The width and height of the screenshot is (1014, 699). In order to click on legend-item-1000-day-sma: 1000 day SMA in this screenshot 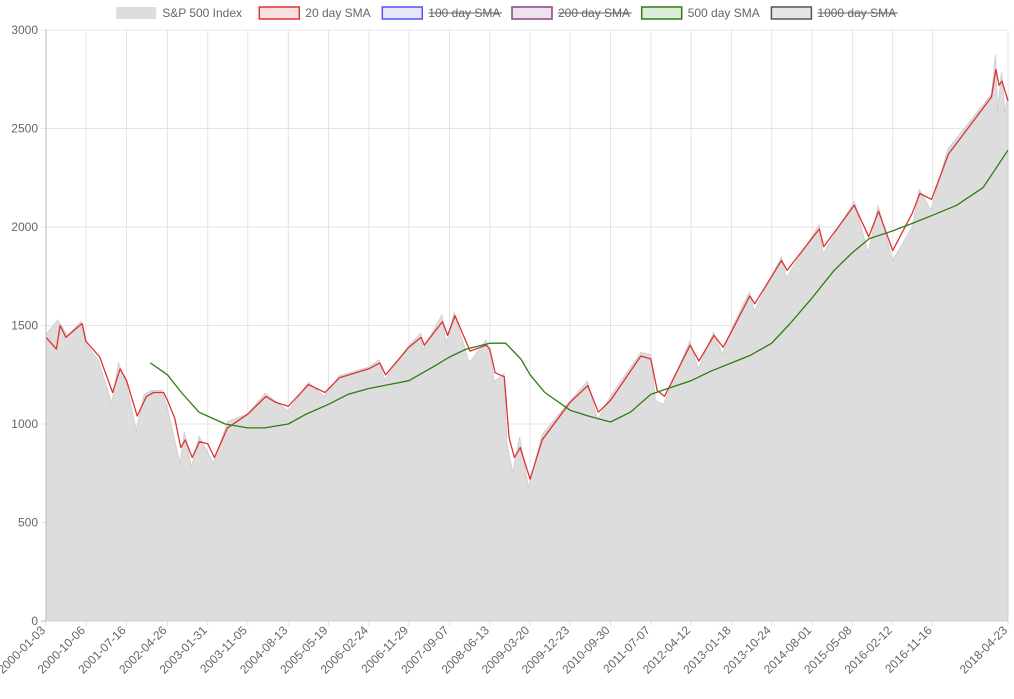, I will do `click(834, 13)`.